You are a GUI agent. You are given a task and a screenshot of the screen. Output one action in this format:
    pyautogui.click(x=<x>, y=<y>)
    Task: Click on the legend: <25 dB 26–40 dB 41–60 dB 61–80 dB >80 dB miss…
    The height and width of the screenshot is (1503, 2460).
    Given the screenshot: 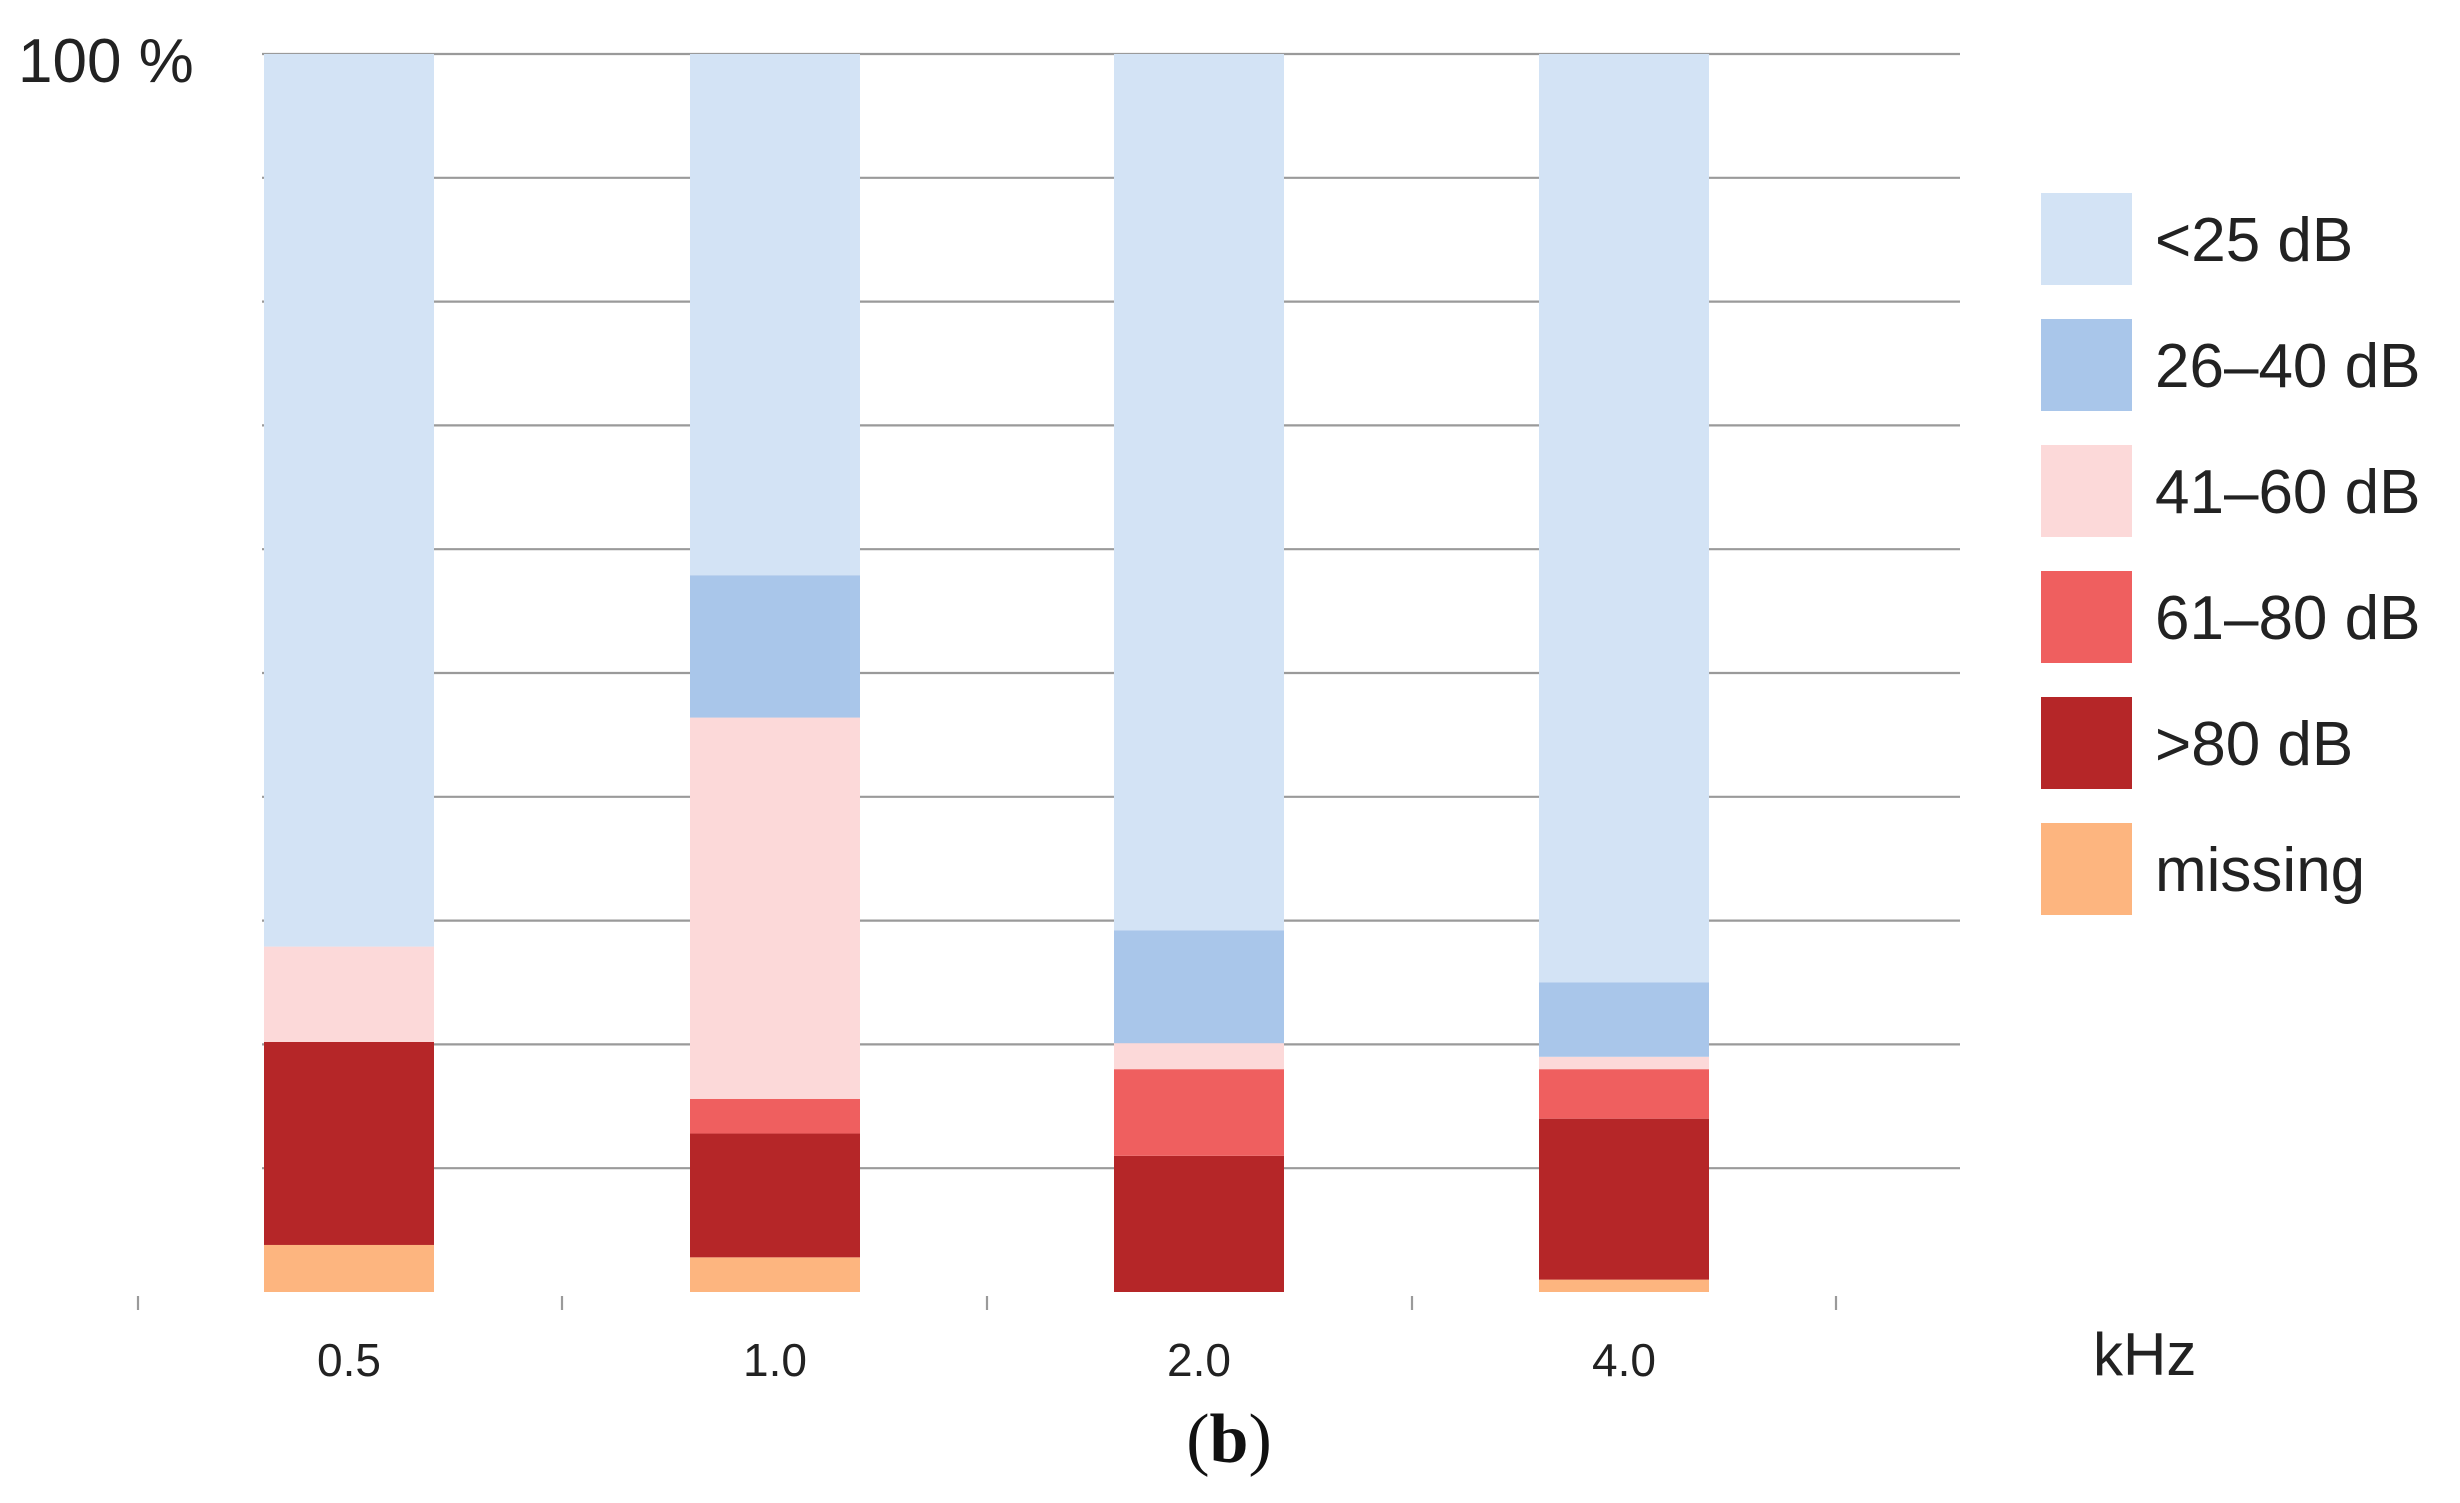 What is the action you would take?
    pyautogui.click(x=2230, y=554)
    